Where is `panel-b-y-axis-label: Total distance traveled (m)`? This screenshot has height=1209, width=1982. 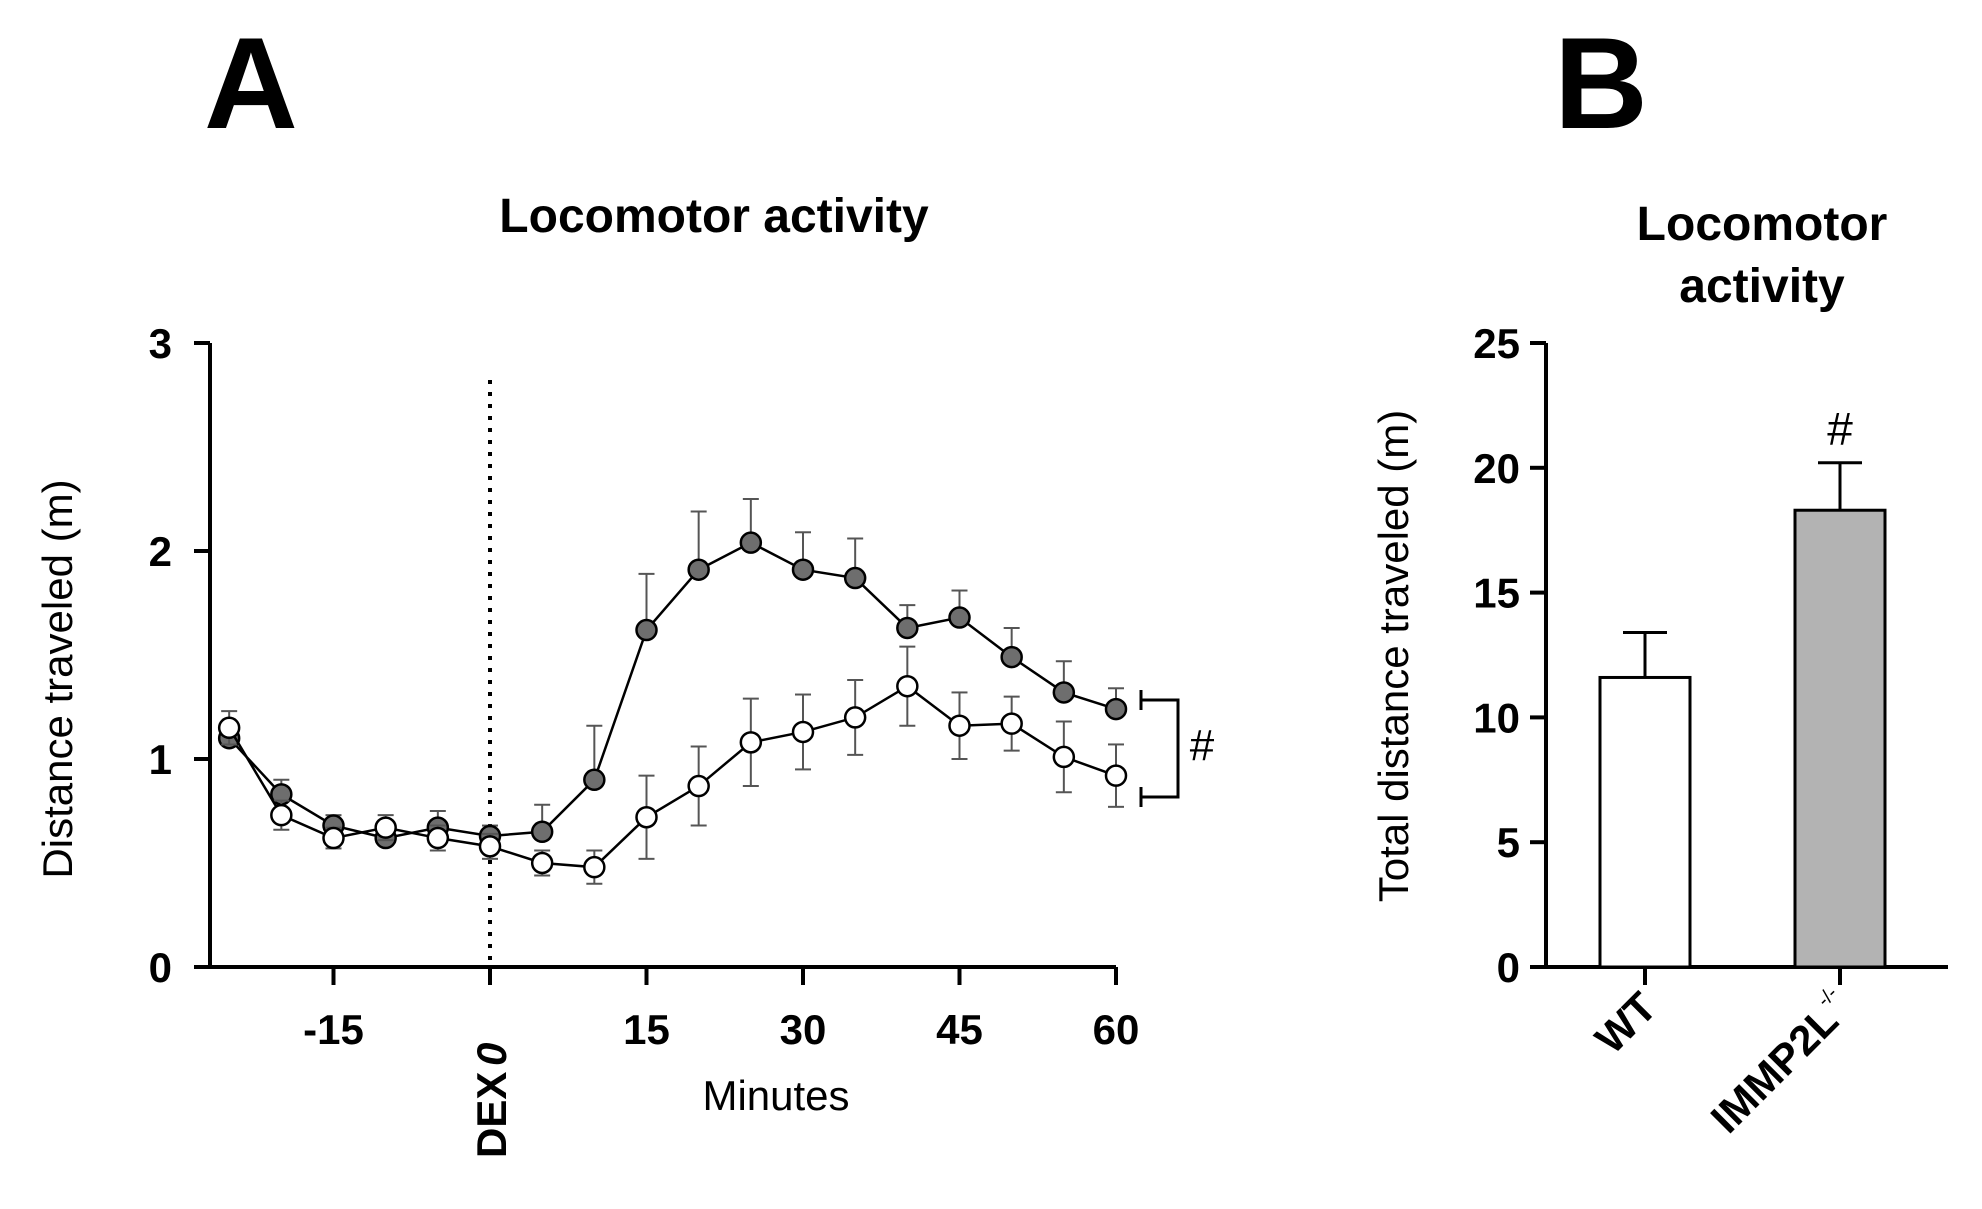 panel-b-y-axis-label: Total distance traveled (m) is located at coordinates (1393, 656).